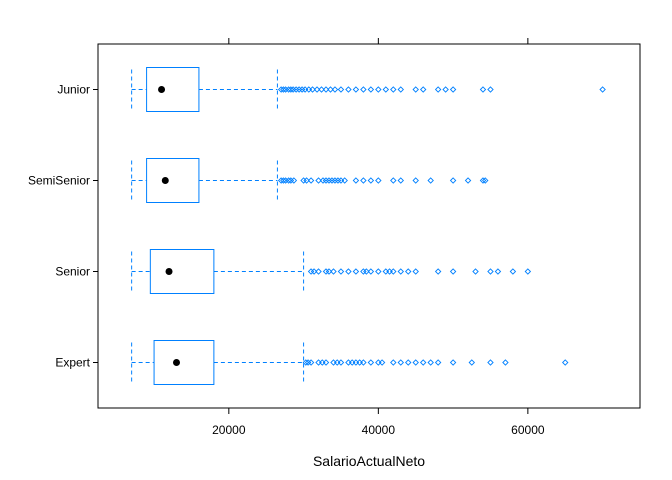 The height and width of the screenshot is (480, 672). I want to click on x-tick-label: 60000, so click(528, 430).